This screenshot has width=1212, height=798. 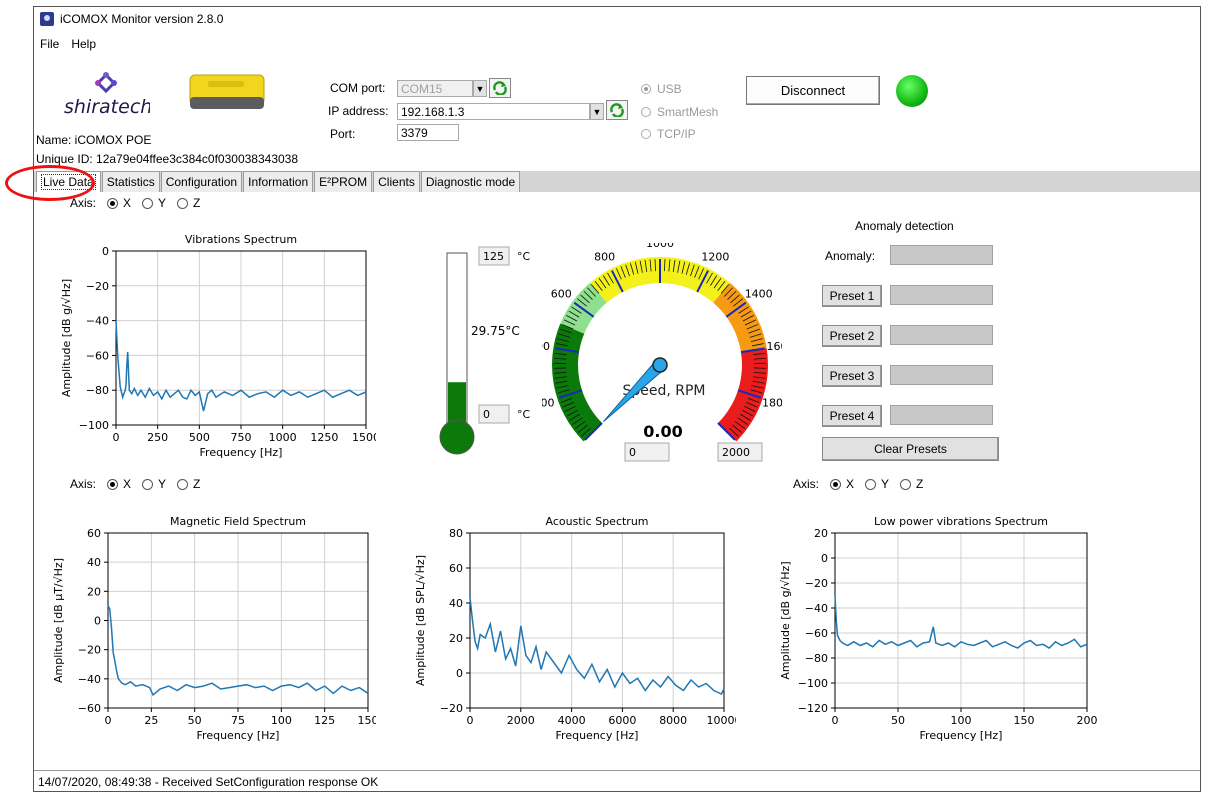 What do you see at coordinates (561, 293) in the screenshot?
I see `gauge-tick-label: 600` at bounding box center [561, 293].